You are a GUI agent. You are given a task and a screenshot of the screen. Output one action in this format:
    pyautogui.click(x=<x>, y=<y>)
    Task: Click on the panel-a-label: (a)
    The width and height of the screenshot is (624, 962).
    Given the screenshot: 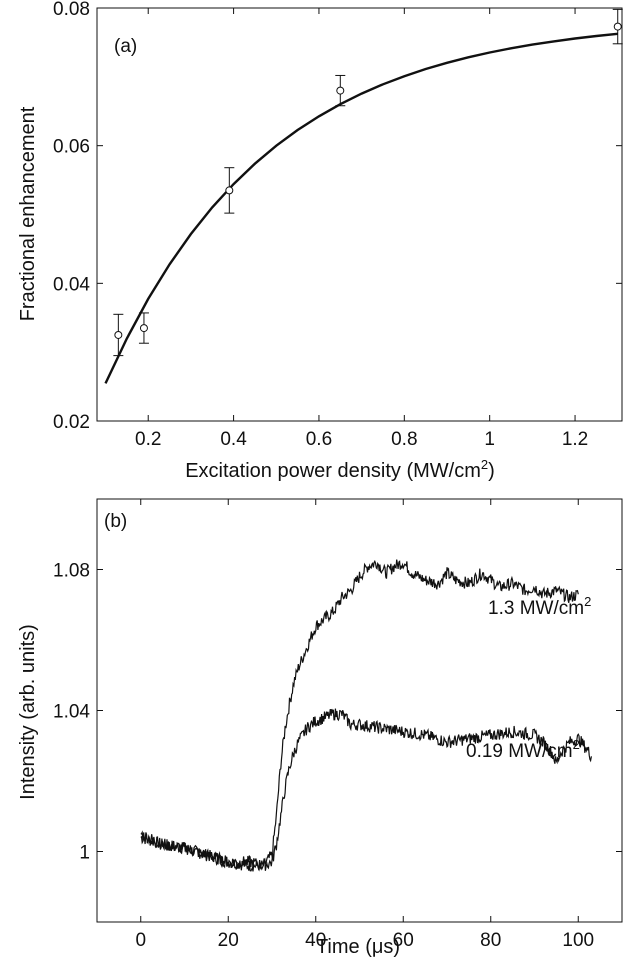 What is the action you would take?
    pyautogui.click(x=125, y=46)
    